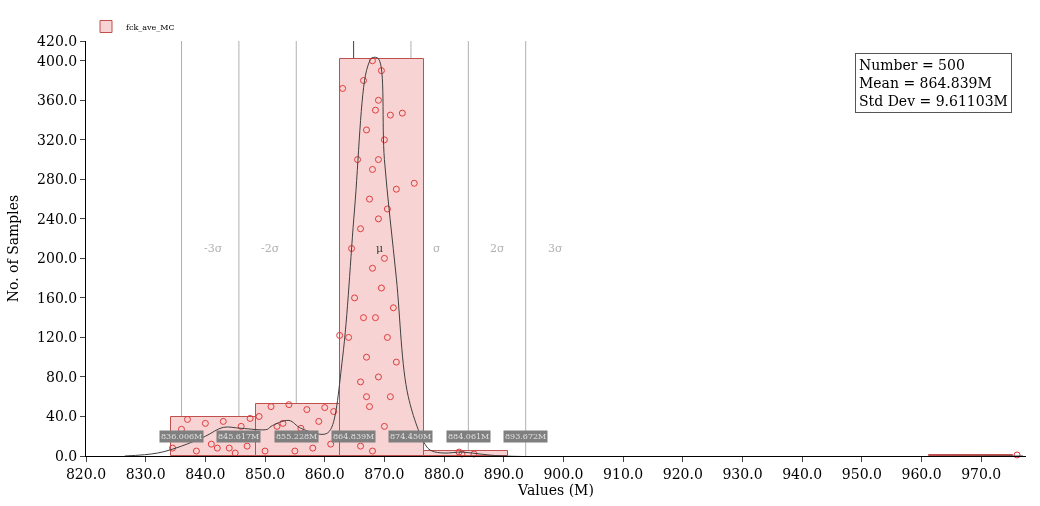  Describe the element at coordinates (205, 473) in the screenshot. I see `x-tick-label: 840.0` at that location.